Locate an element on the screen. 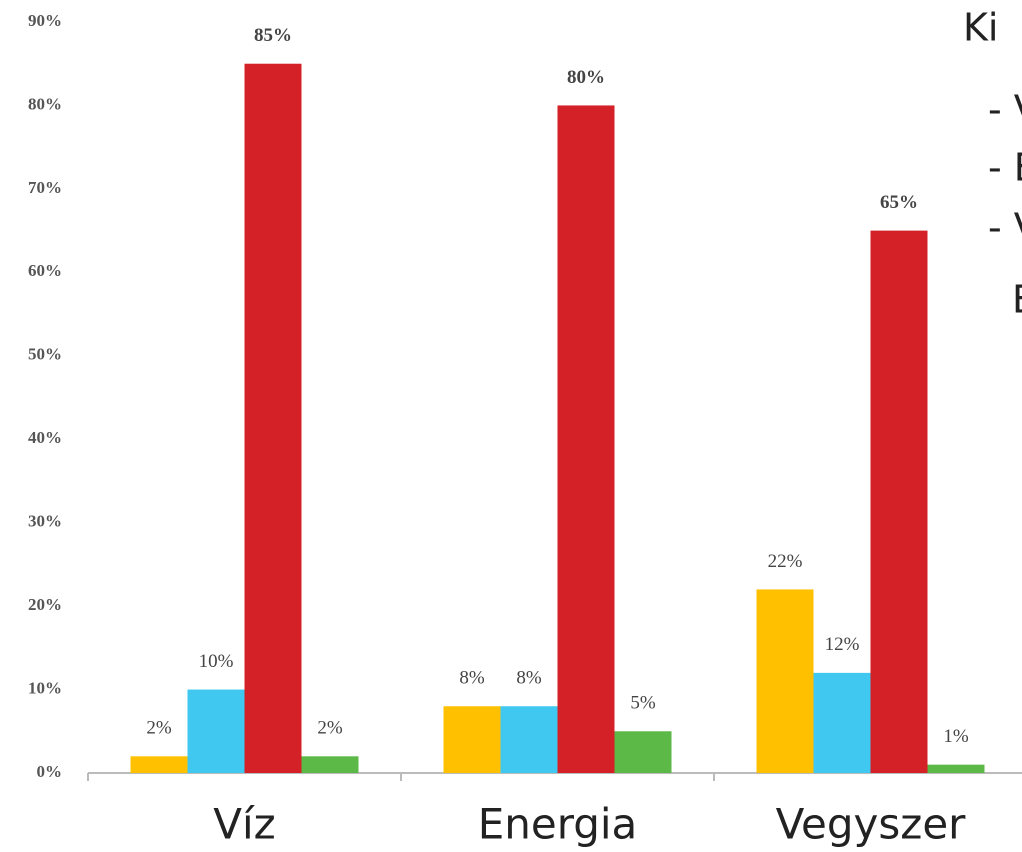 The height and width of the screenshot is (852, 1022). annotation: E is located at coordinates (1017, 300).